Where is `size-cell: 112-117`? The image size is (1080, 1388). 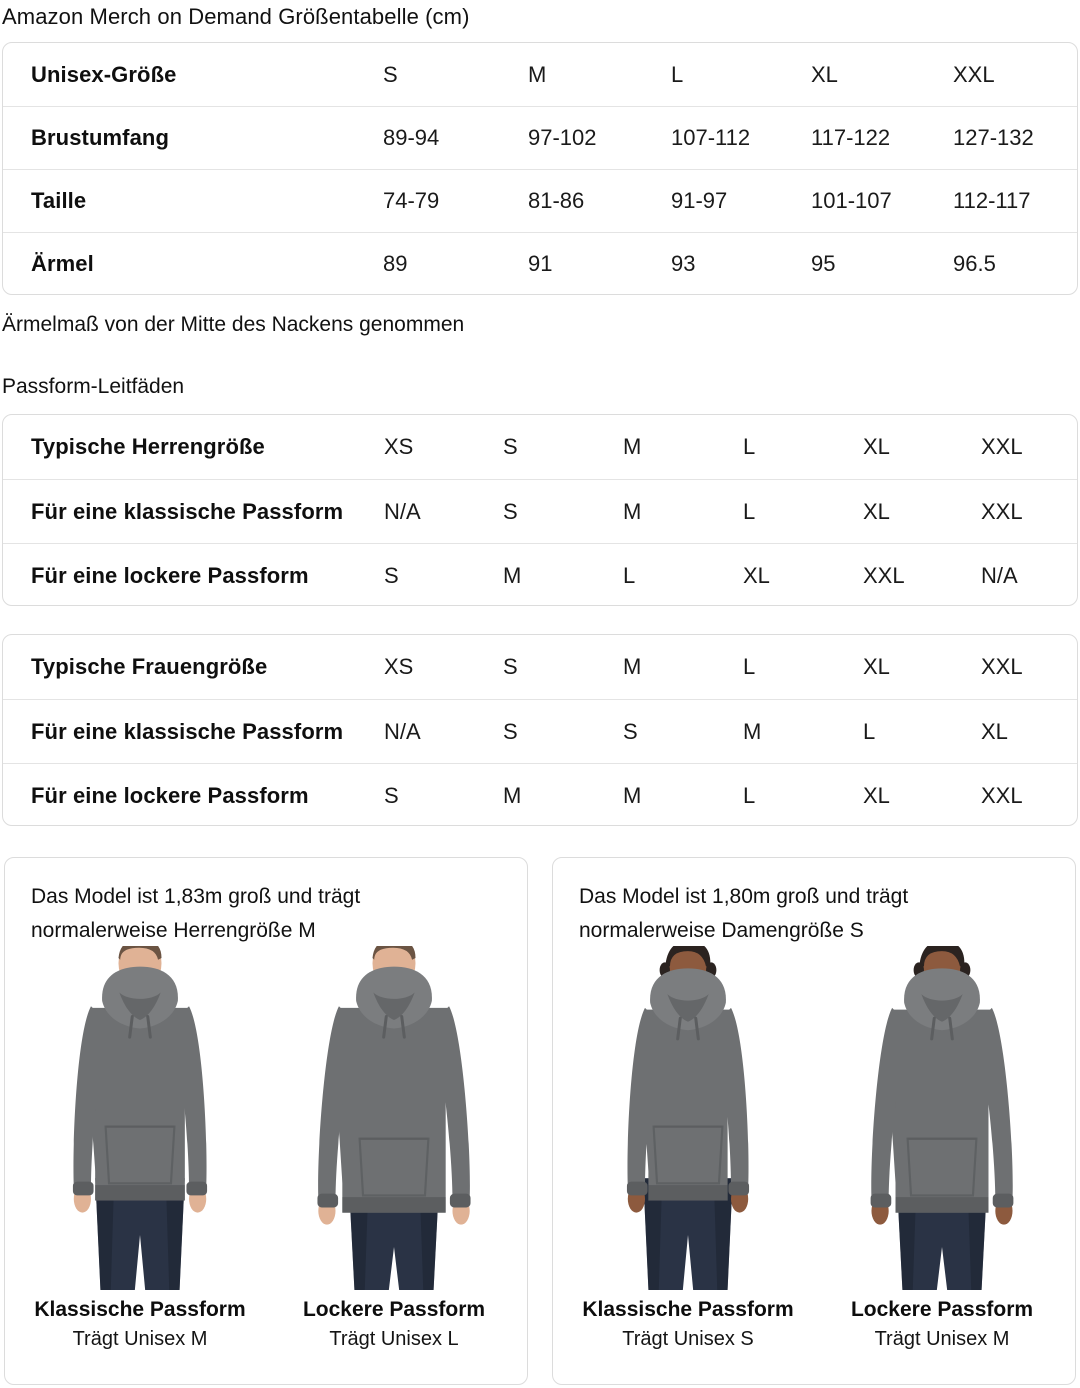 size-cell: 112-117 is located at coordinates (992, 200).